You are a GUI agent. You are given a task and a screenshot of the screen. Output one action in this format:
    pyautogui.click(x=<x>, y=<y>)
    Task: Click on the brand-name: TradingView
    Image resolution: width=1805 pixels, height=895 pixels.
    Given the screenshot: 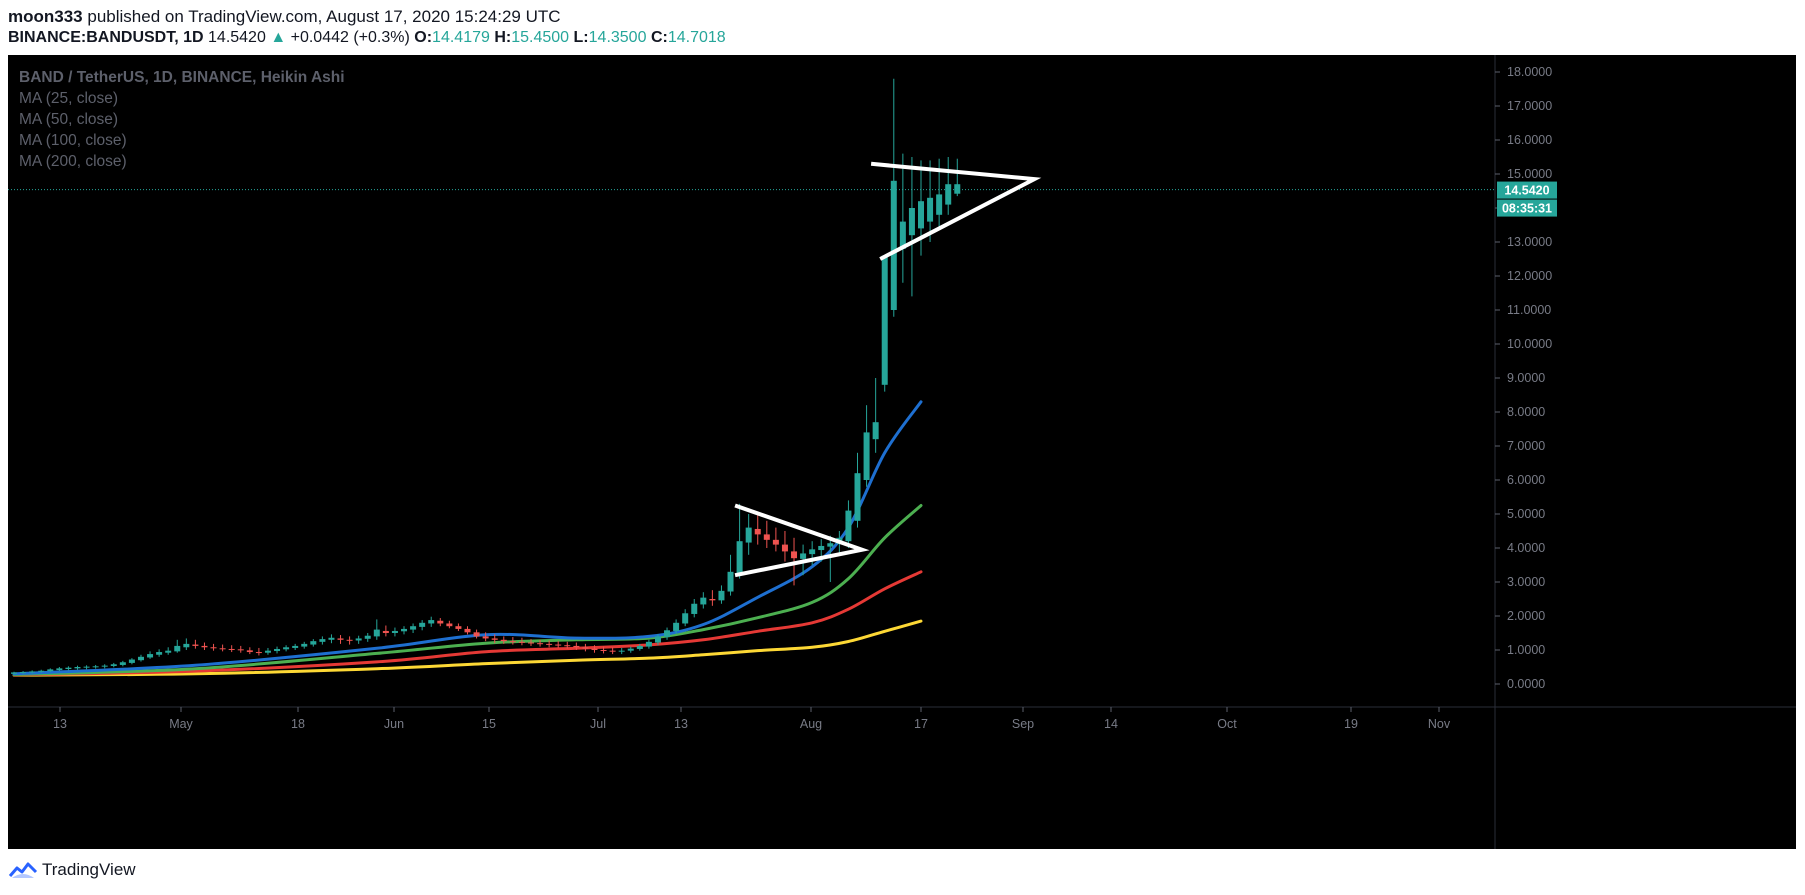 What is the action you would take?
    pyautogui.click(x=89, y=869)
    